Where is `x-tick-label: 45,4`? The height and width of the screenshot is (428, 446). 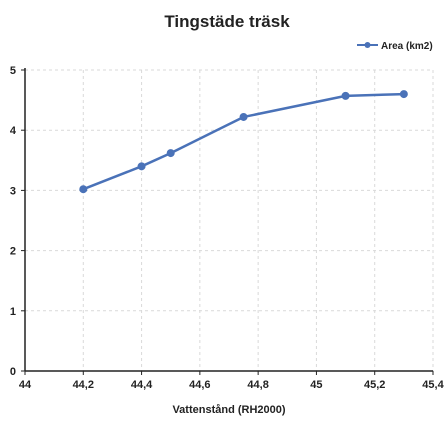
x-tick-label: 45,4 is located at coordinates (433, 385).